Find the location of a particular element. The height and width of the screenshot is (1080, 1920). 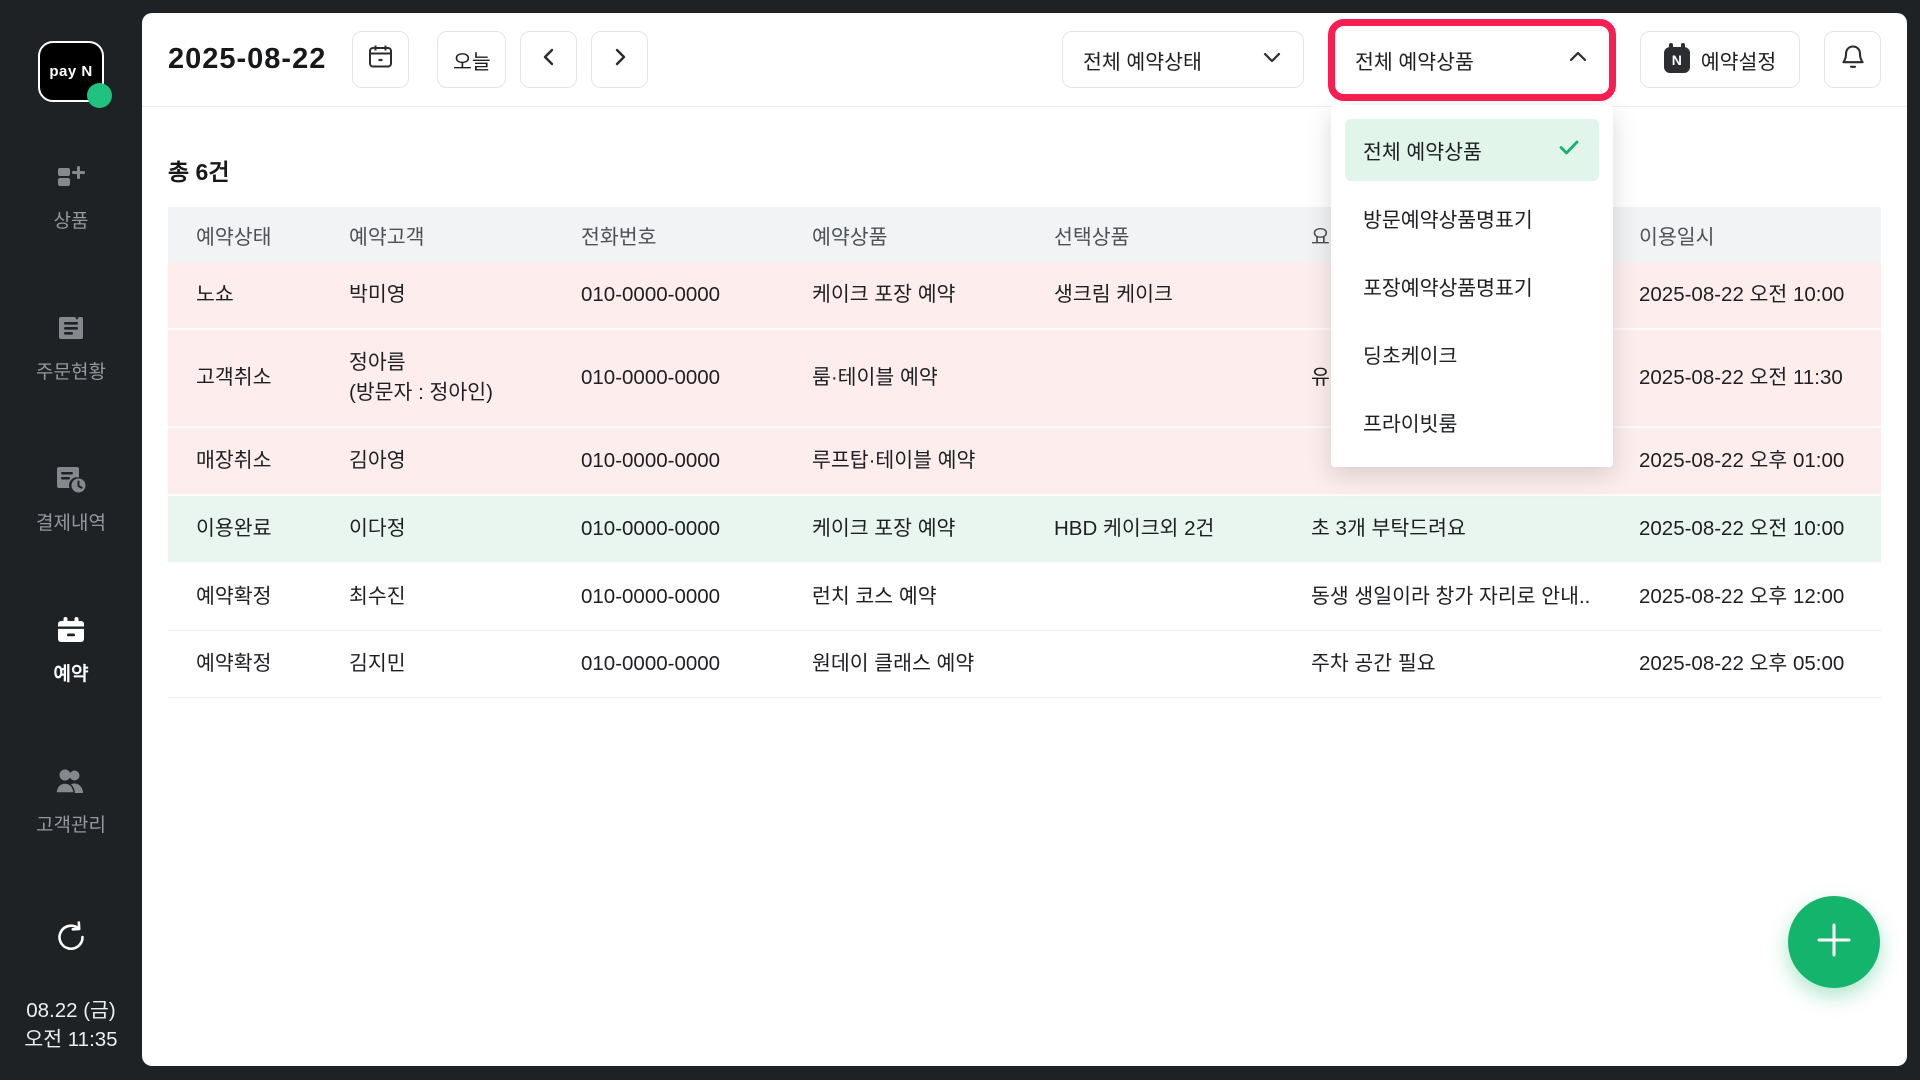

sidebar-item-label: 상품 is located at coordinates (71, 221).